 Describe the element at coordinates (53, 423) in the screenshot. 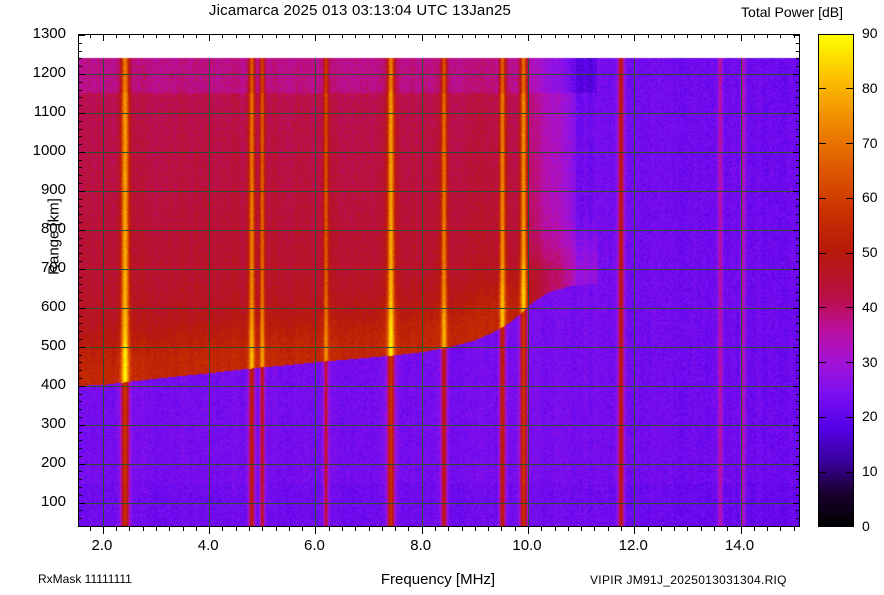

I see `y-tick-label: 300` at that location.